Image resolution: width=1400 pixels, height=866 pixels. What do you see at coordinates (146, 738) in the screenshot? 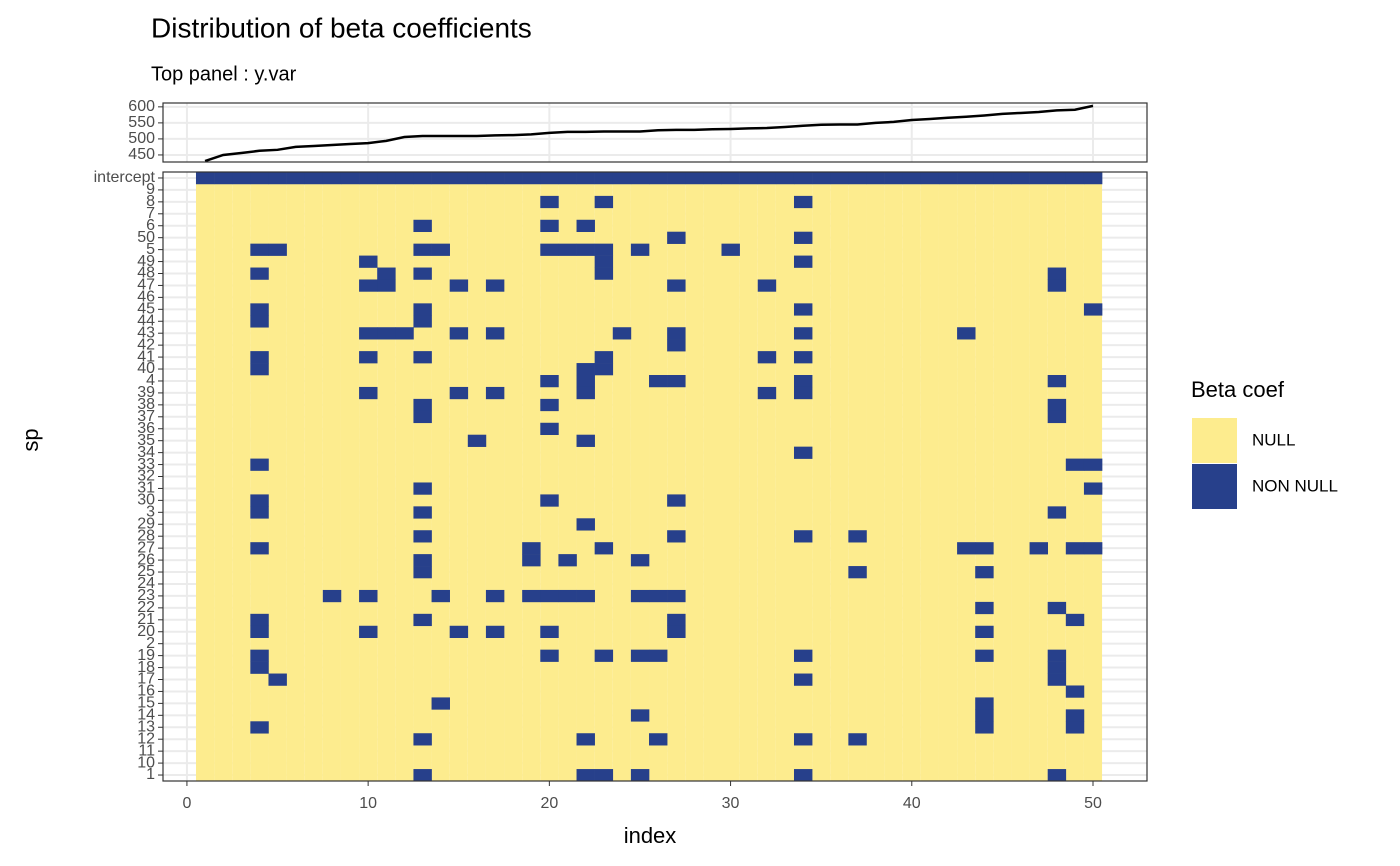
I see `y-tick-label: 12` at bounding box center [146, 738].